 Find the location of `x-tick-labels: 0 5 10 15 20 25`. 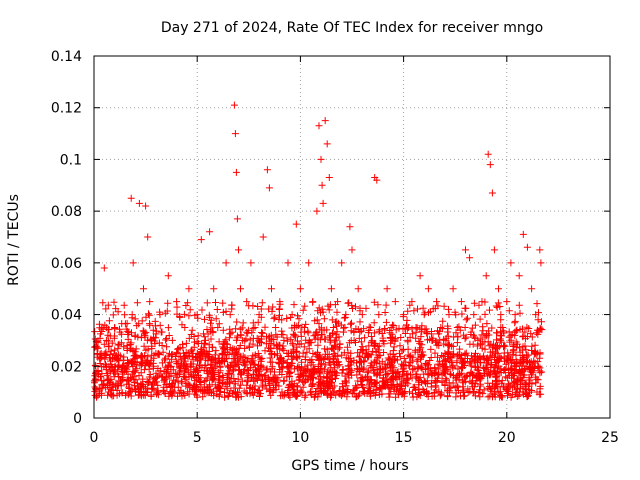

x-tick-labels: 0 5 10 15 20 25 is located at coordinates (354, 438).